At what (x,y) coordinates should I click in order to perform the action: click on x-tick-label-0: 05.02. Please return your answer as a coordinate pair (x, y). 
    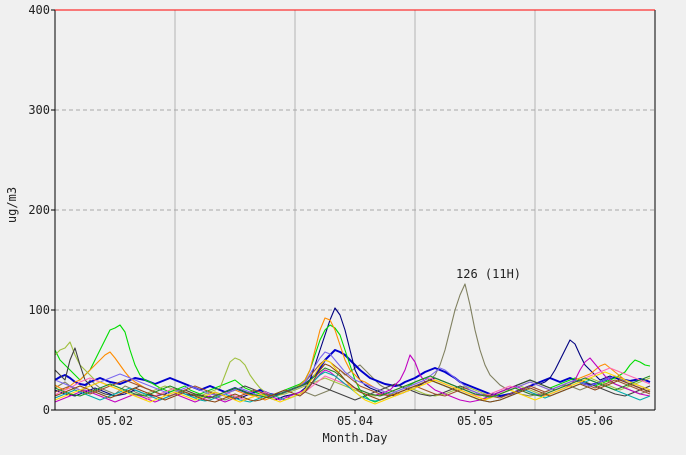
    Looking at the image, I should click on (115, 421).